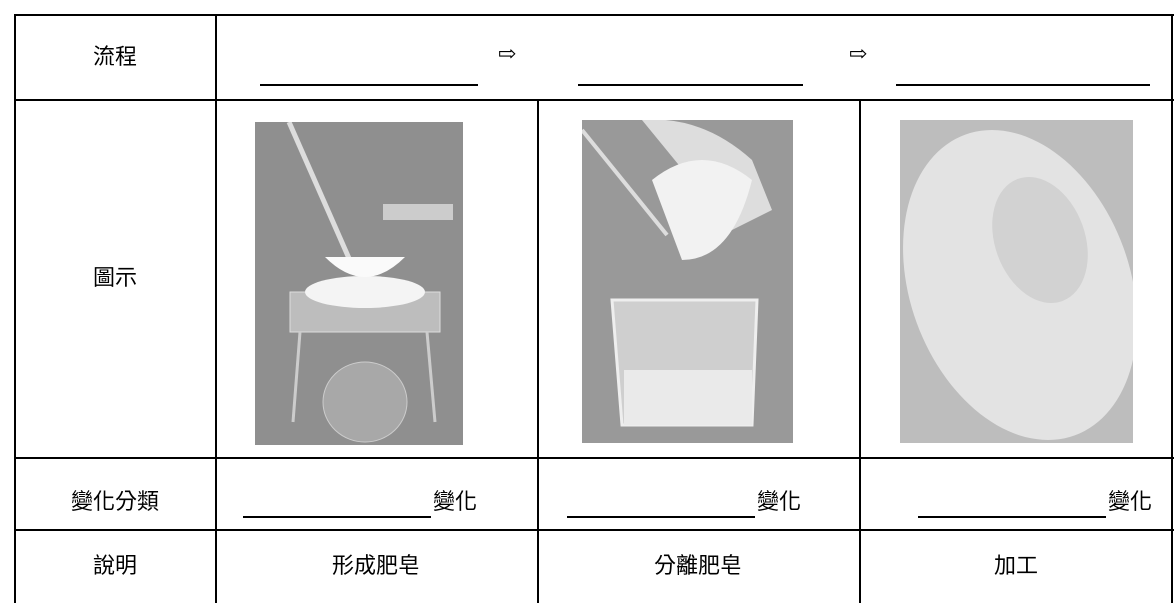  I want to click on photo-processing-soap, so click(1016, 281).